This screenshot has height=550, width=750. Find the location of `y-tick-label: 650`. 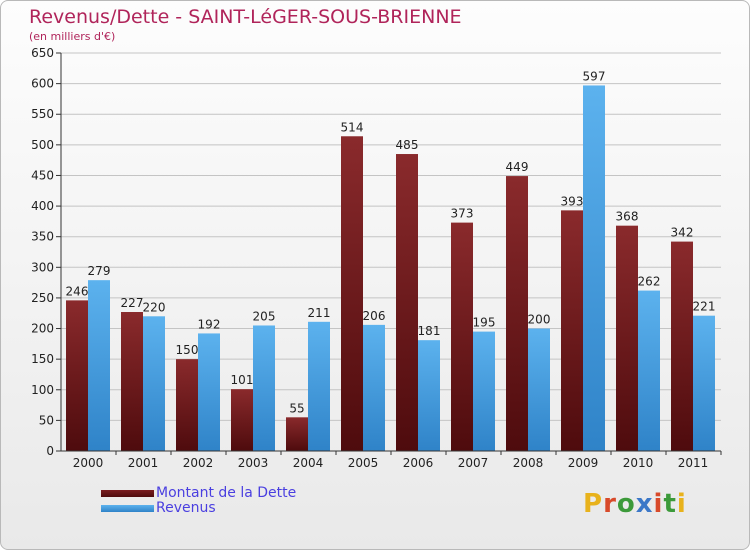

y-tick-label: 650 is located at coordinates (42, 53).